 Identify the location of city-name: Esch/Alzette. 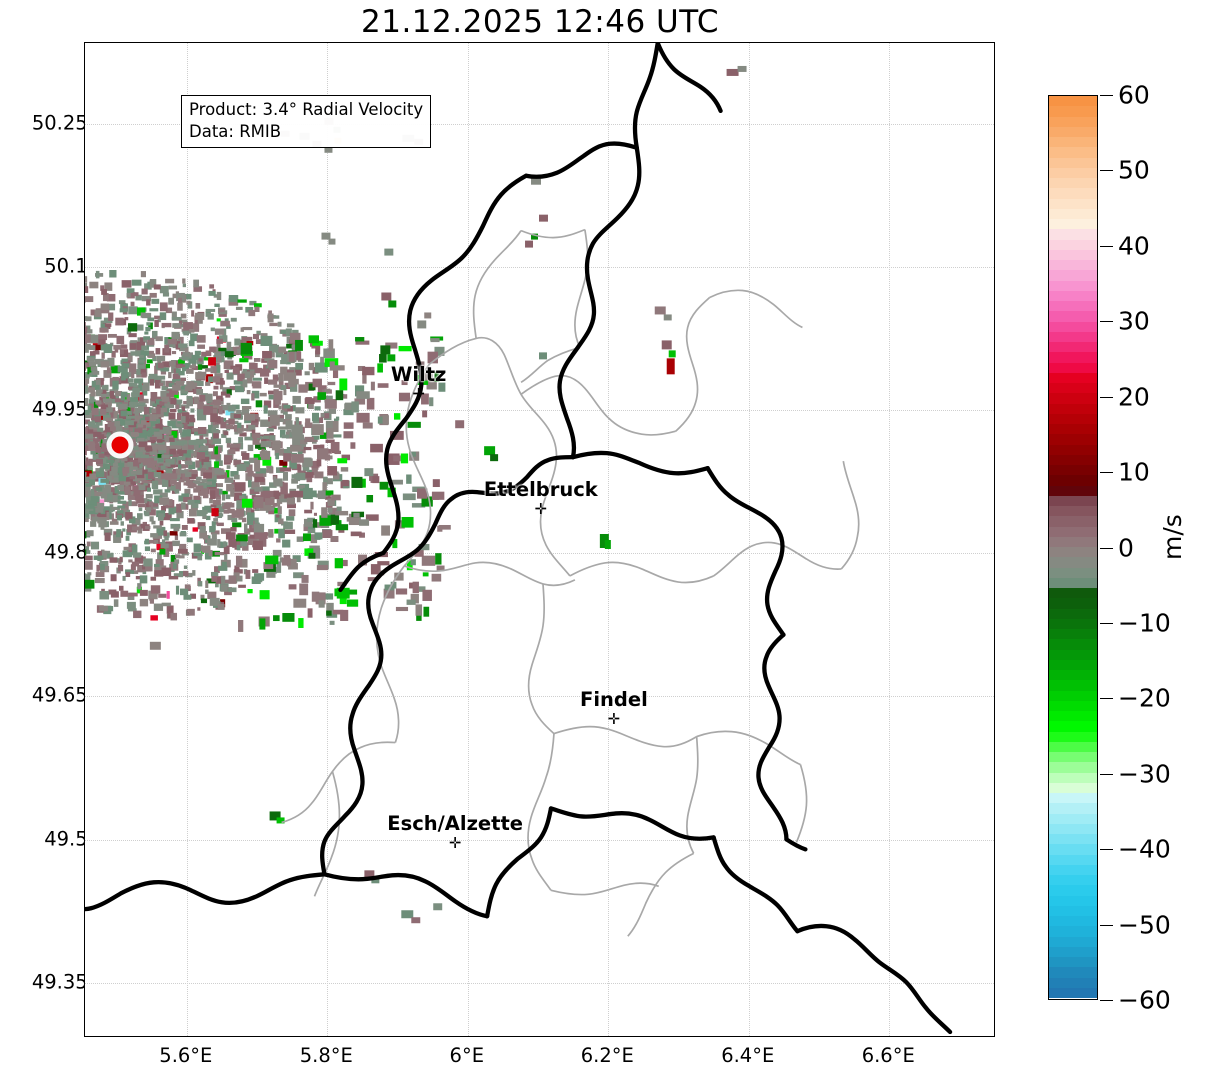
(455, 824).